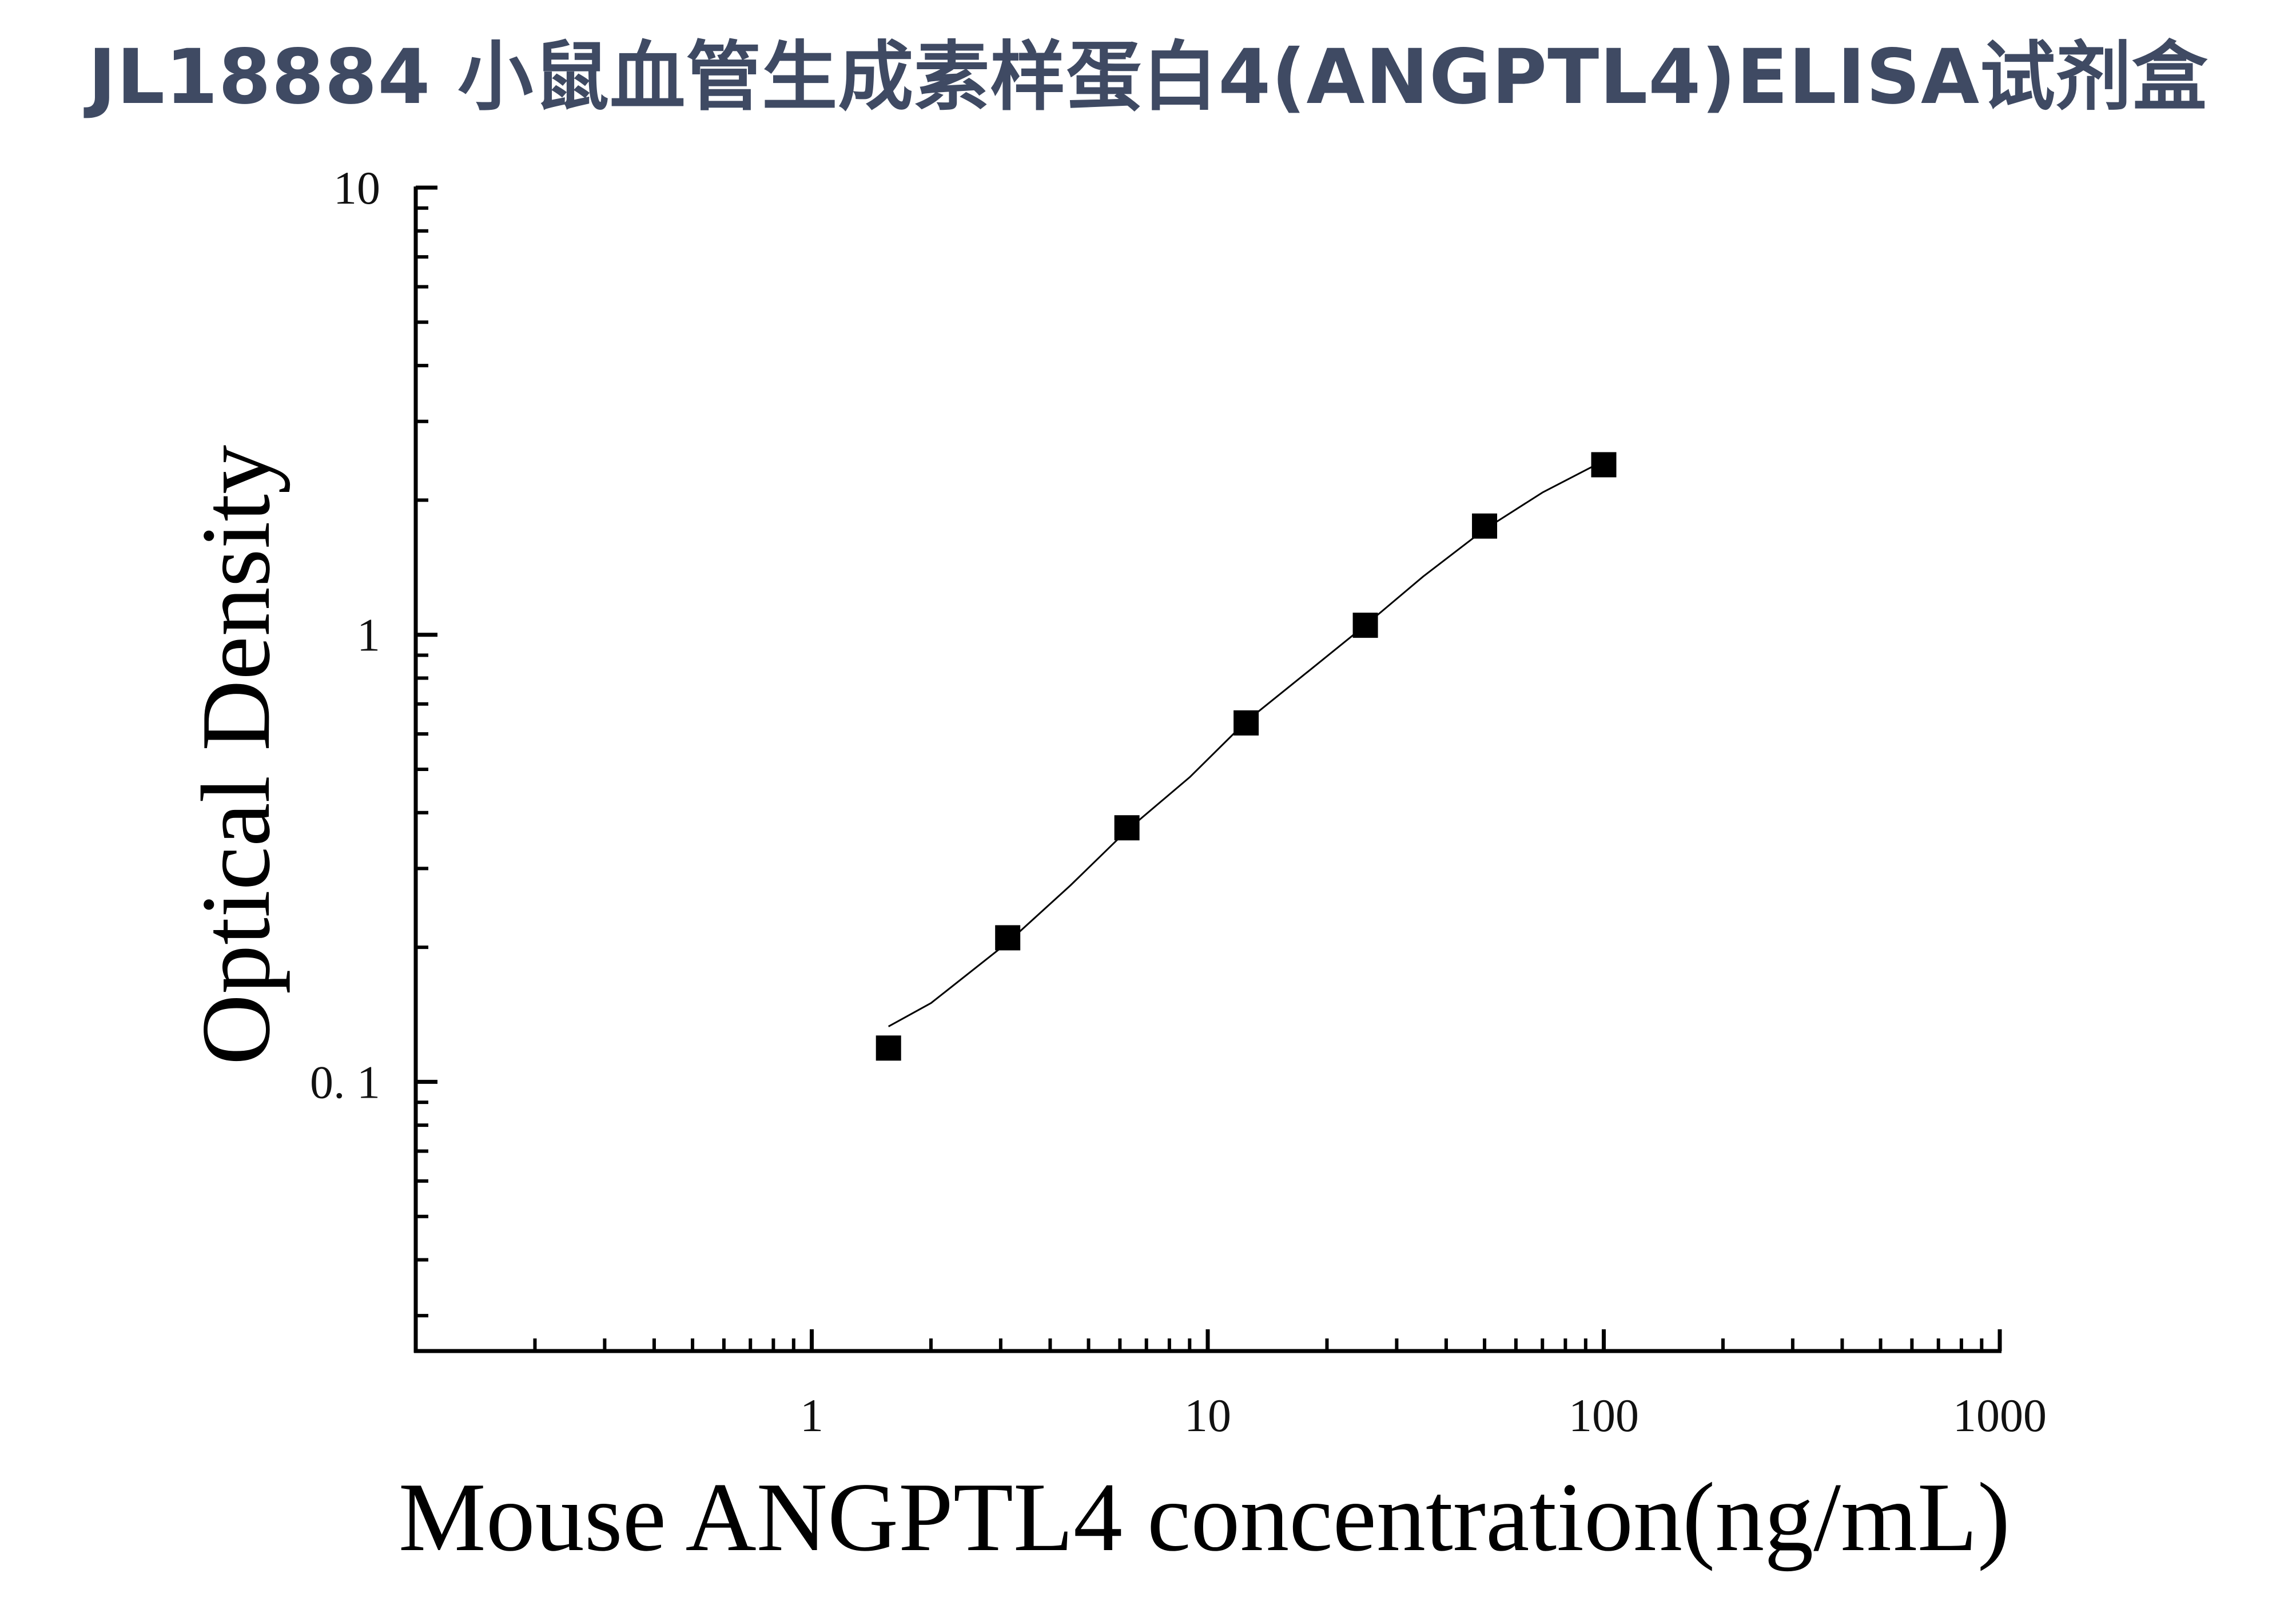 The width and height of the screenshot is (2296, 1605). What do you see at coordinates (1207, 1415) in the screenshot?
I see `x-tick-label: 10` at bounding box center [1207, 1415].